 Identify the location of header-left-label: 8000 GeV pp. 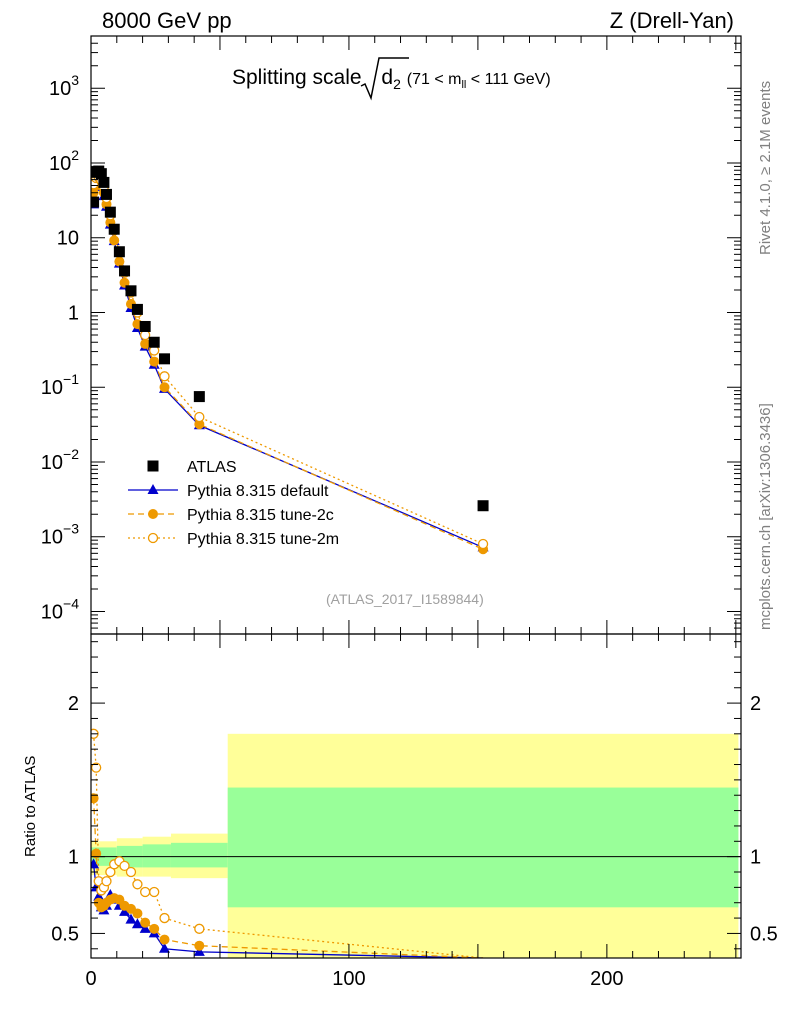
(167, 20).